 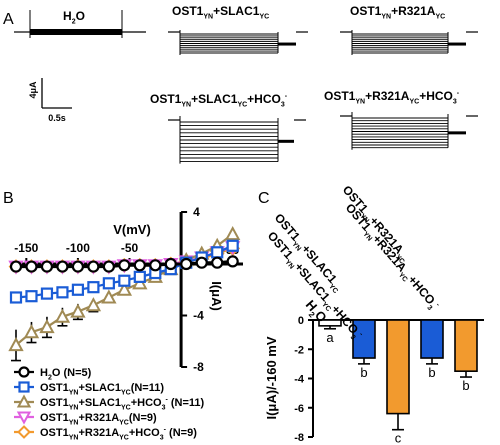 I want to click on trace-label-h2o: H2O, so click(x=74, y=17).